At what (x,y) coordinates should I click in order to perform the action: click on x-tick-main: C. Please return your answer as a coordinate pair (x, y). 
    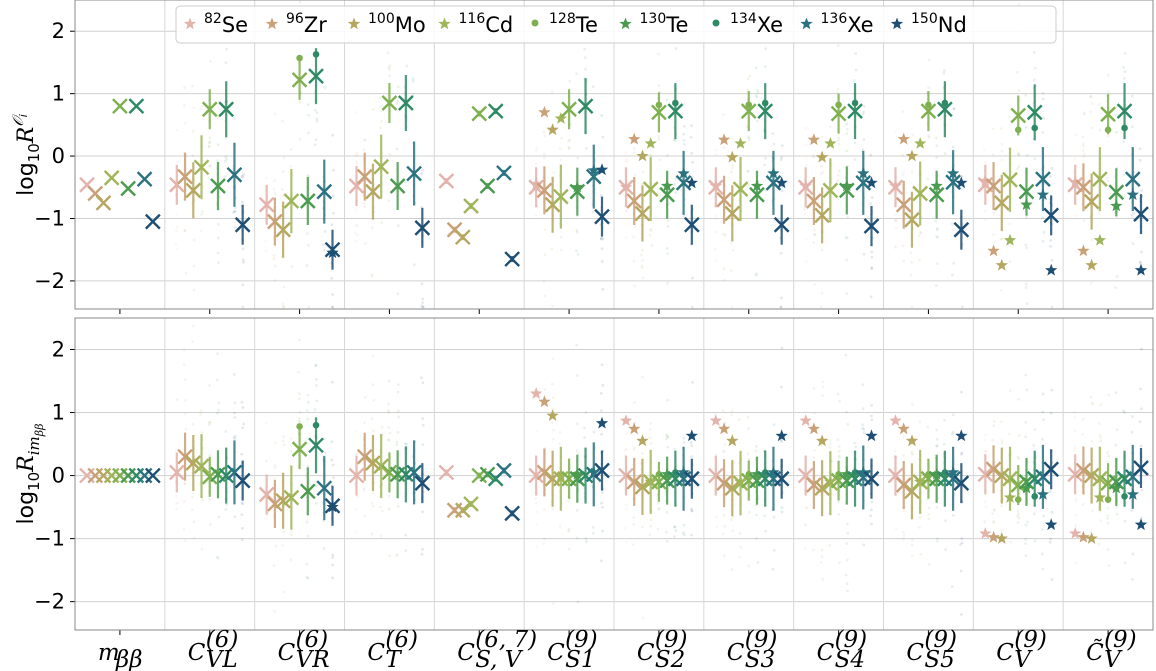
    Looking at the image, I should click on (1005, 653).